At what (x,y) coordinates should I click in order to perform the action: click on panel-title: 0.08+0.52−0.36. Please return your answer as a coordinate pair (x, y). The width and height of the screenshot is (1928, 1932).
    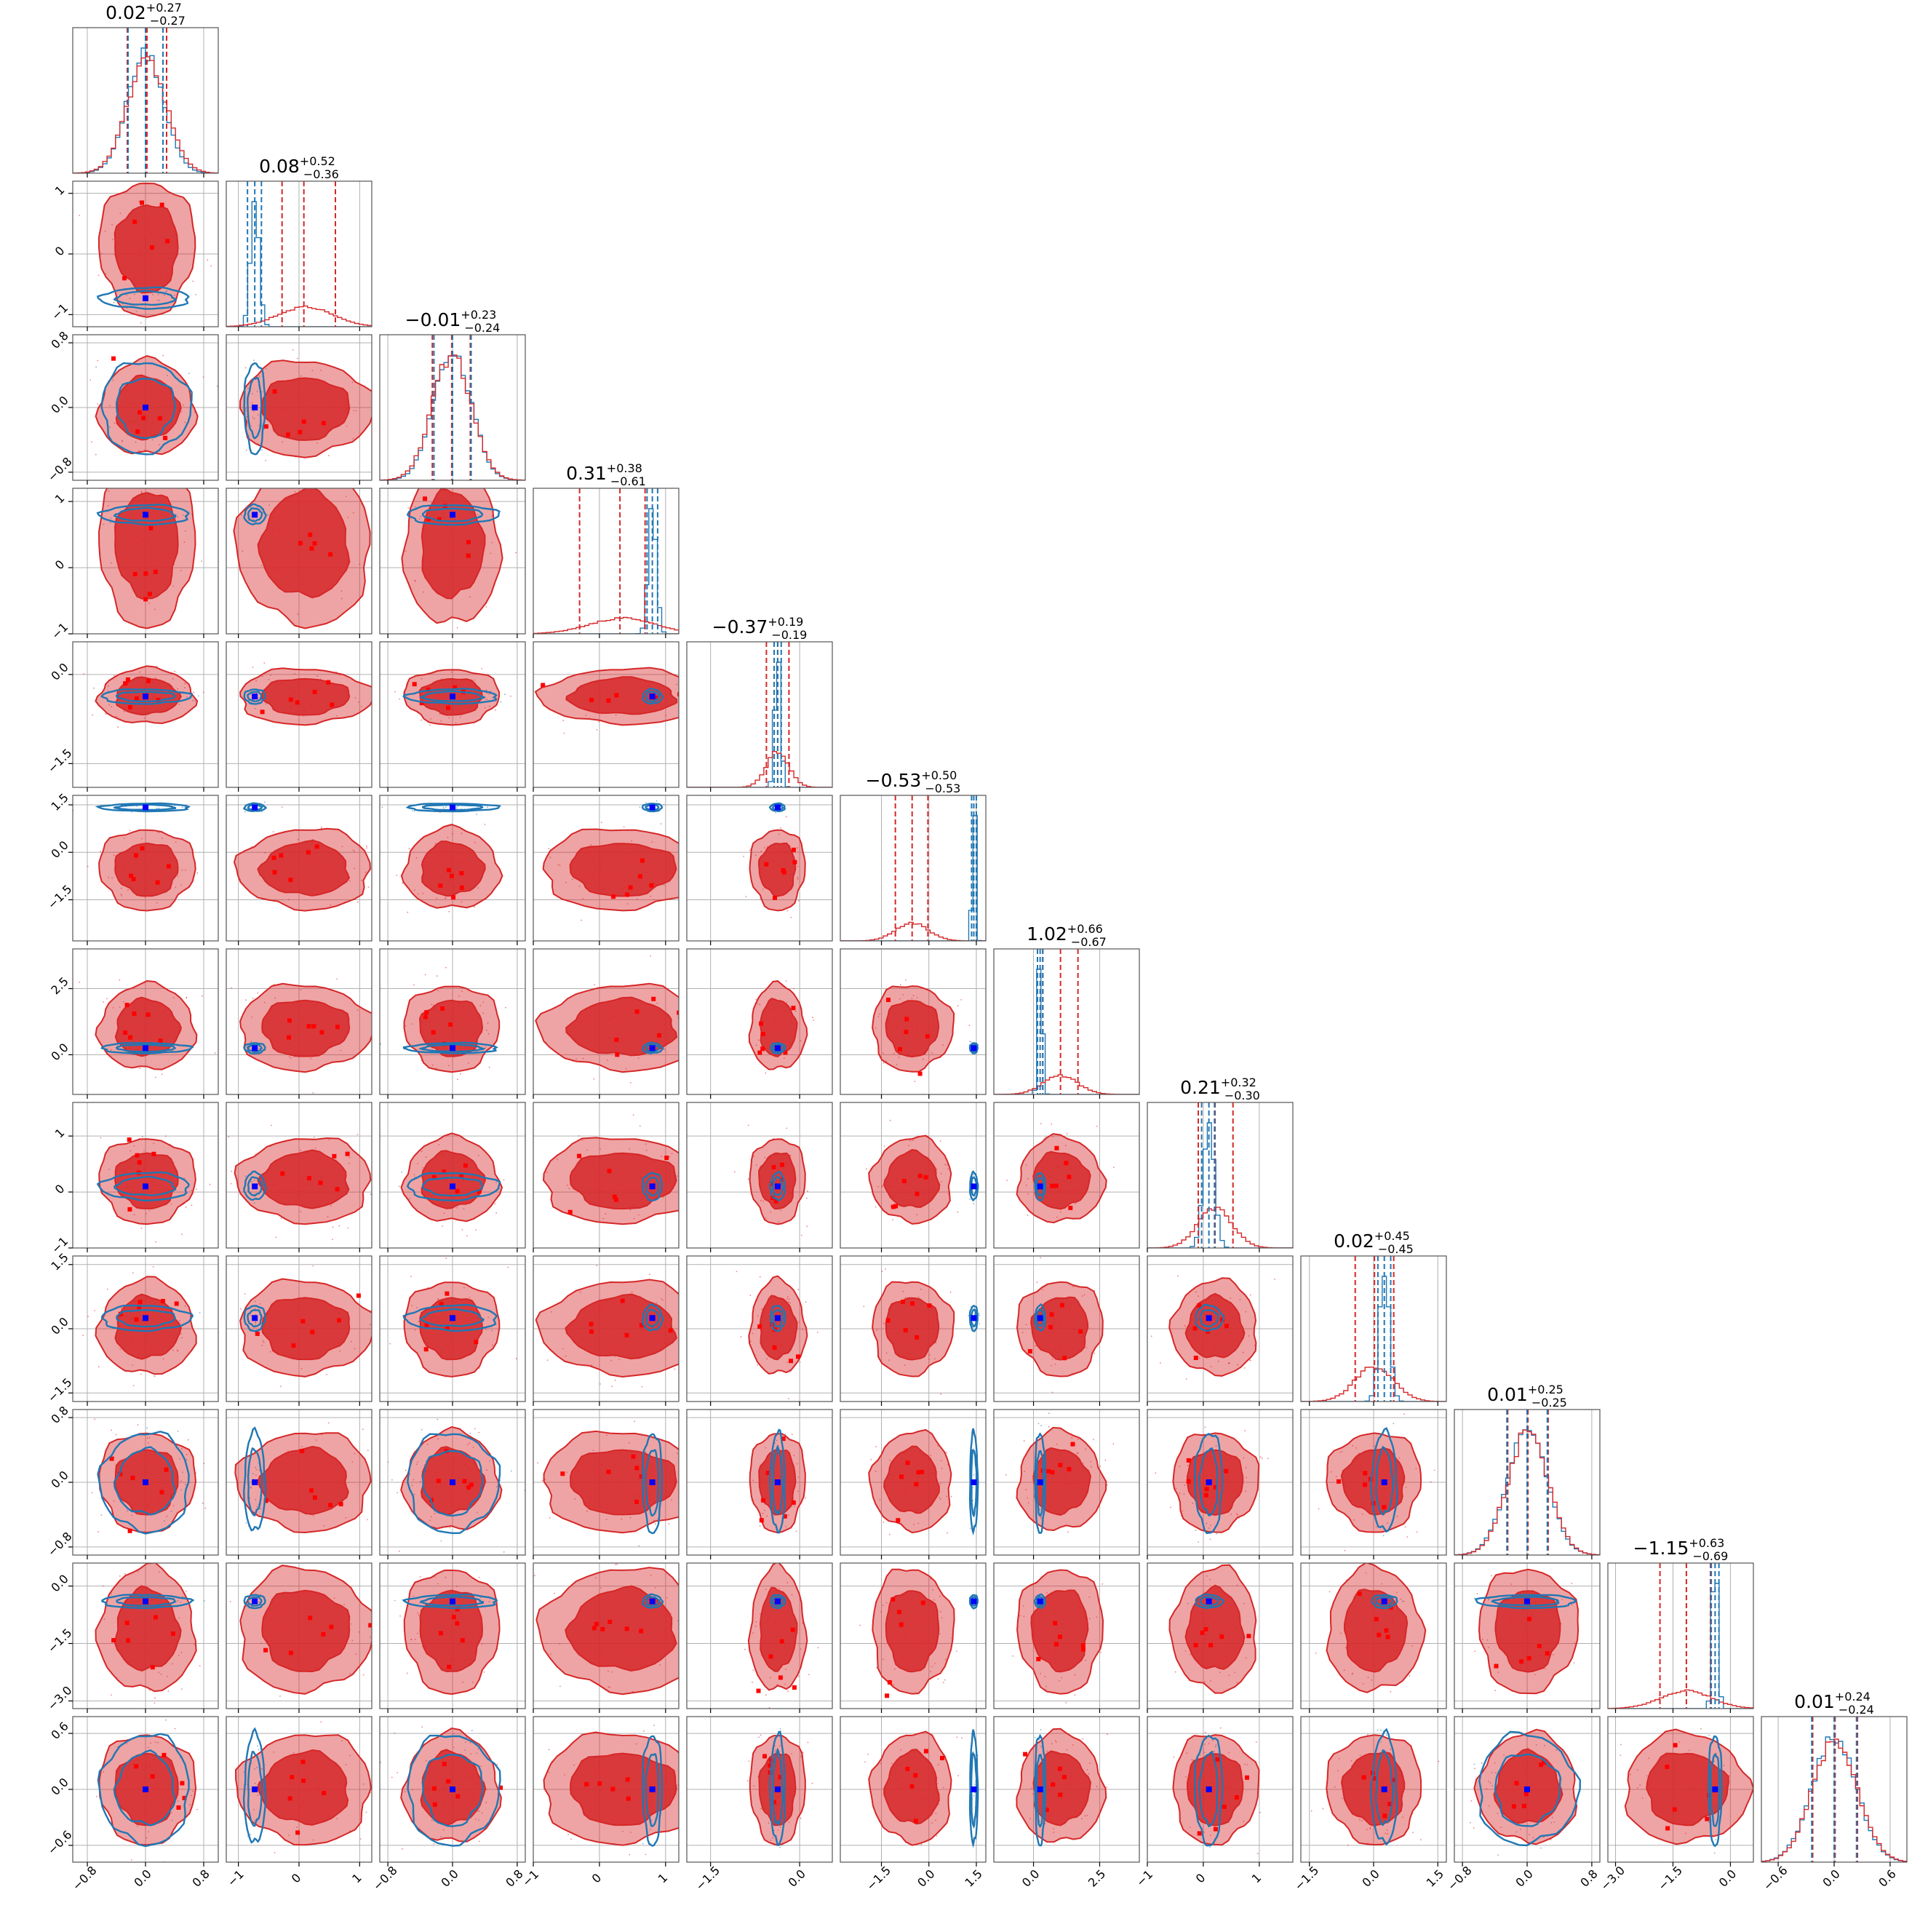
    Looking at the image, I should click on (299, 167).